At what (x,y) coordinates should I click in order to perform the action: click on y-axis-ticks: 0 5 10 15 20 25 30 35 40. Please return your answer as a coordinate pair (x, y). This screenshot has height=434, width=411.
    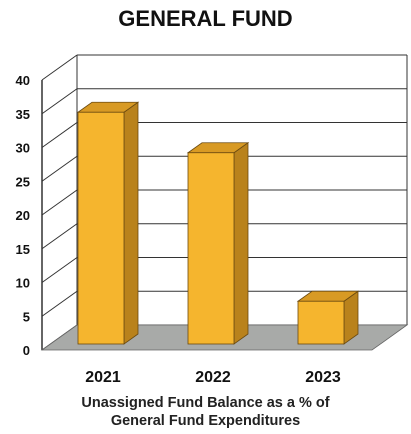
    Looking at the image, I should click on (23, 215).